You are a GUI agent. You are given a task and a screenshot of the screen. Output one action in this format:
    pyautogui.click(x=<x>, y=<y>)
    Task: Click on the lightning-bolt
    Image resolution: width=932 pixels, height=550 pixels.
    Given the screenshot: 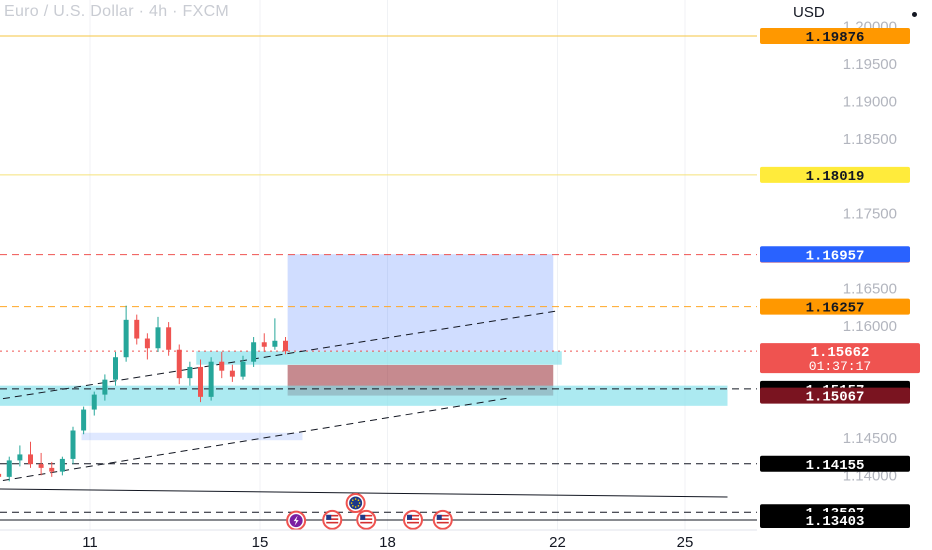 What is the action you would take?
    pyautogui.click(x=296, y=520)
    